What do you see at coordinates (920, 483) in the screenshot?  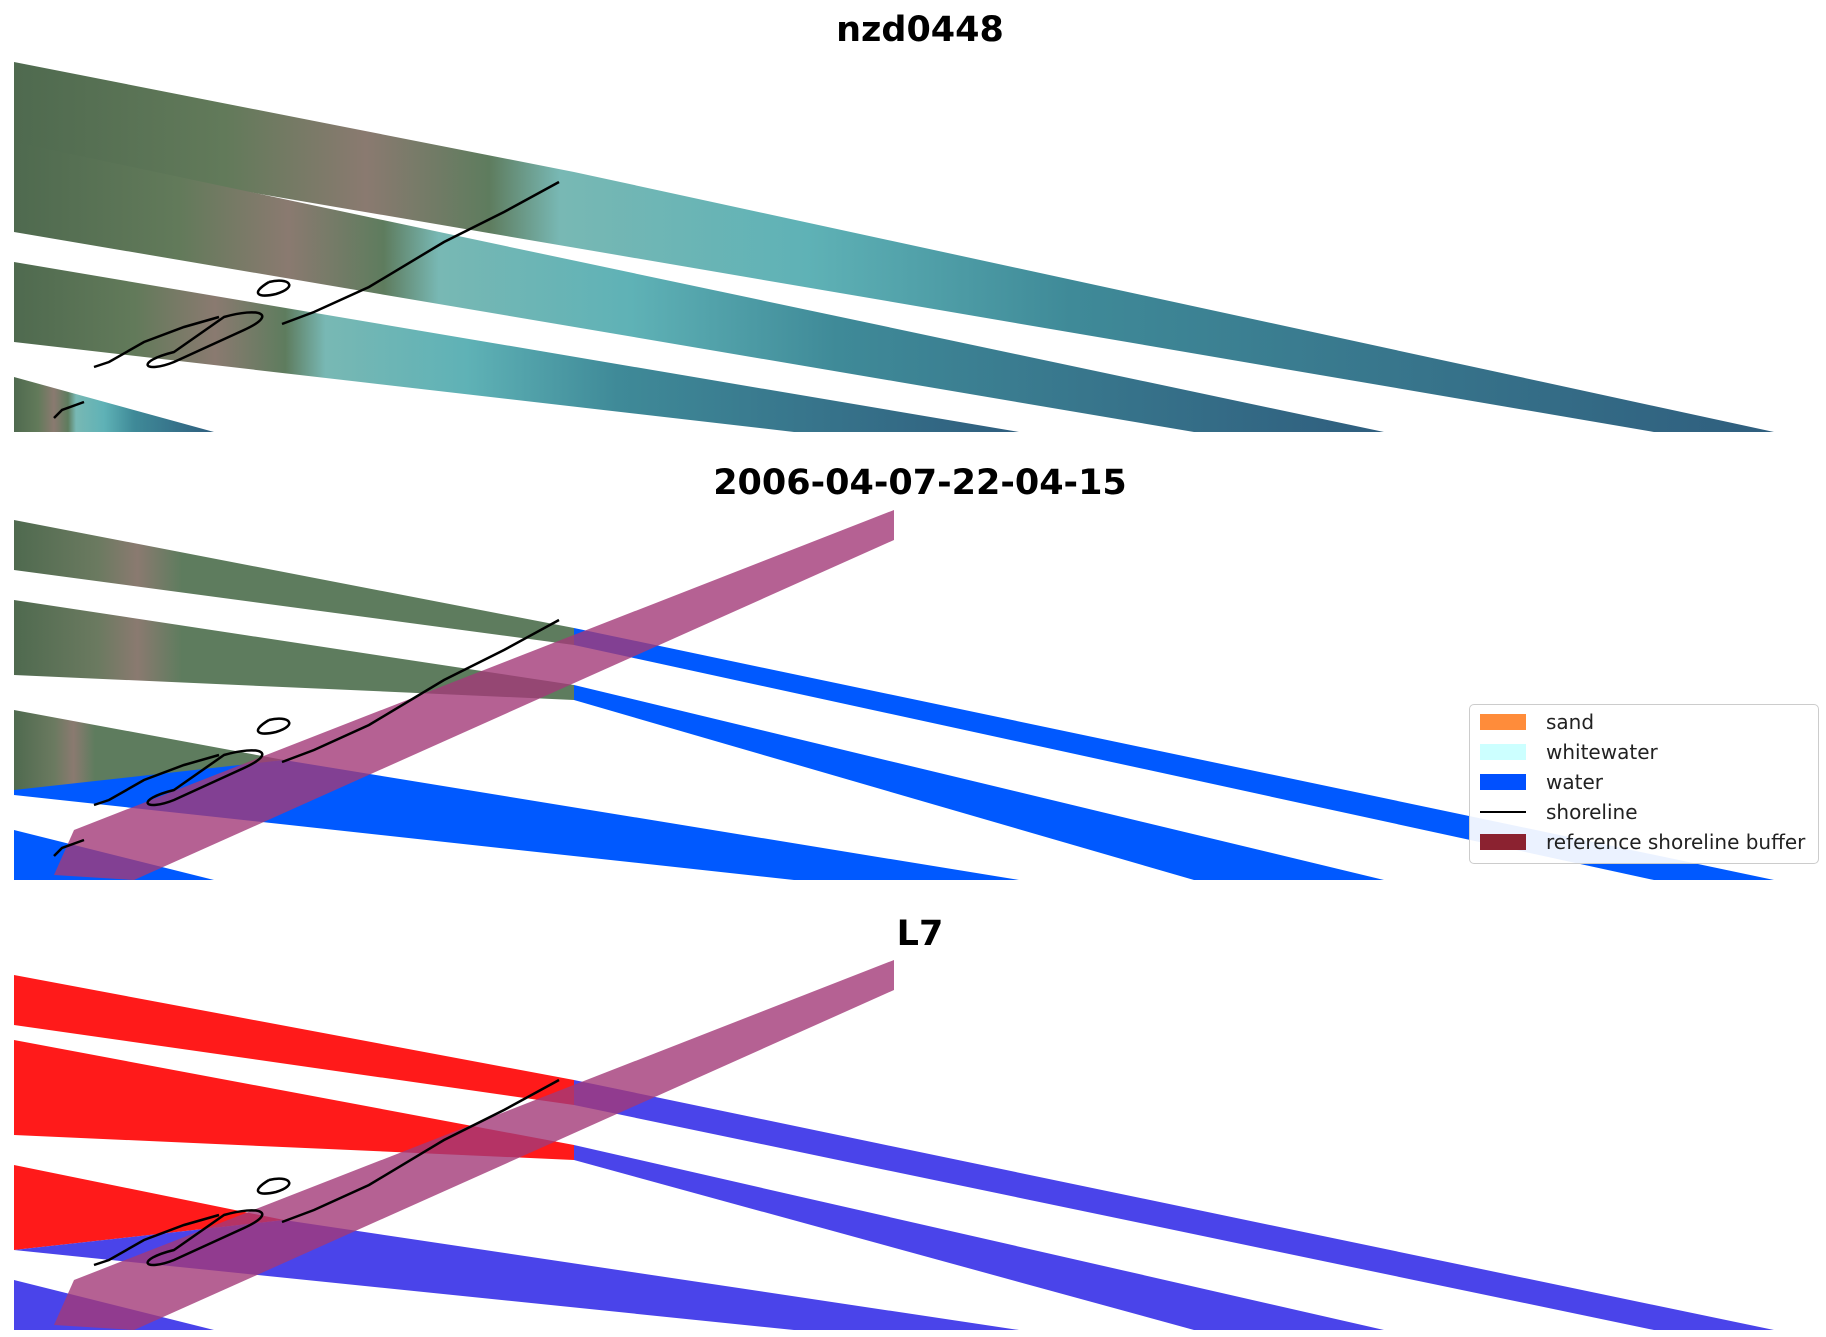 I see `panel-title-2: 2006-04-07-22-04-15` at bounding box center [920, 483].